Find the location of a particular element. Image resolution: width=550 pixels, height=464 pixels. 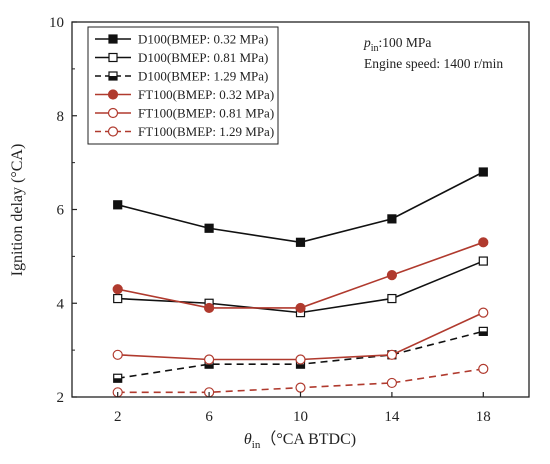

x-tick-label: 10 is located at coordinates (300, 417).